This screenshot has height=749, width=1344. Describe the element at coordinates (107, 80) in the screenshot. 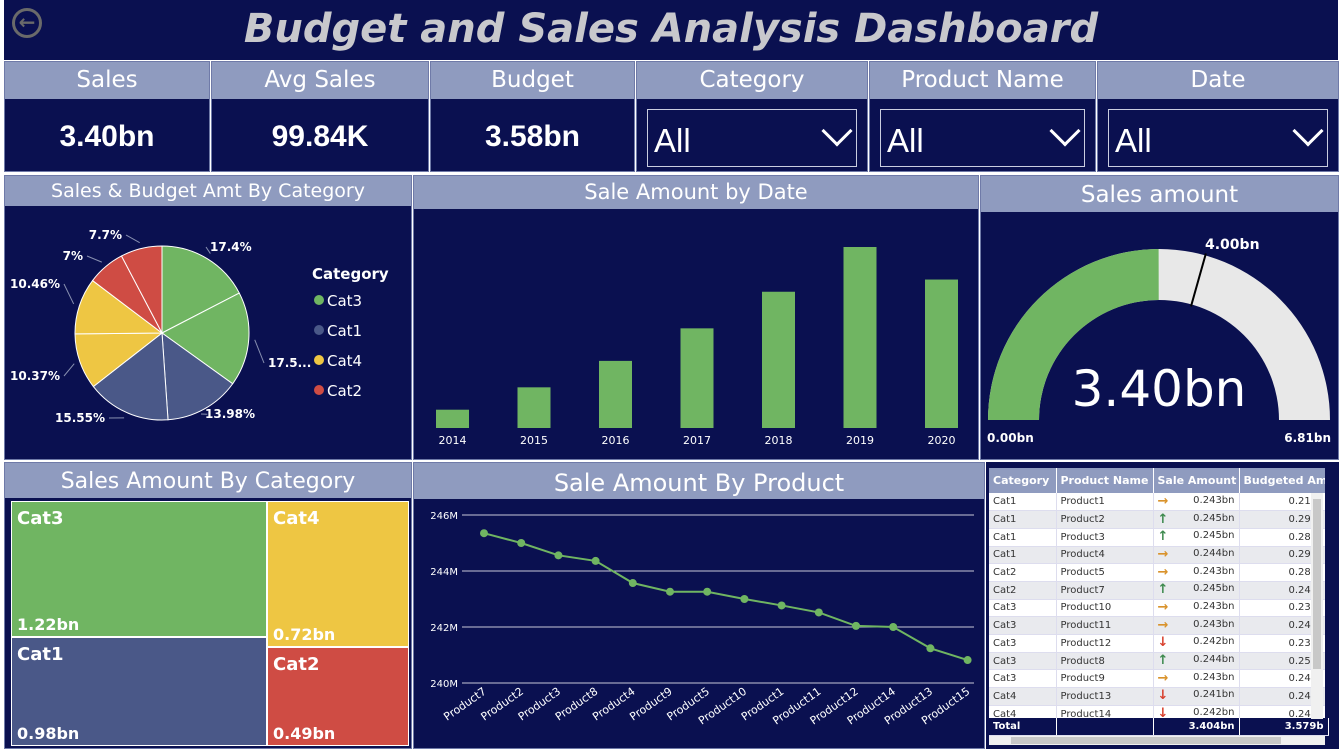

I see `kpi-label: Sales` at that location.